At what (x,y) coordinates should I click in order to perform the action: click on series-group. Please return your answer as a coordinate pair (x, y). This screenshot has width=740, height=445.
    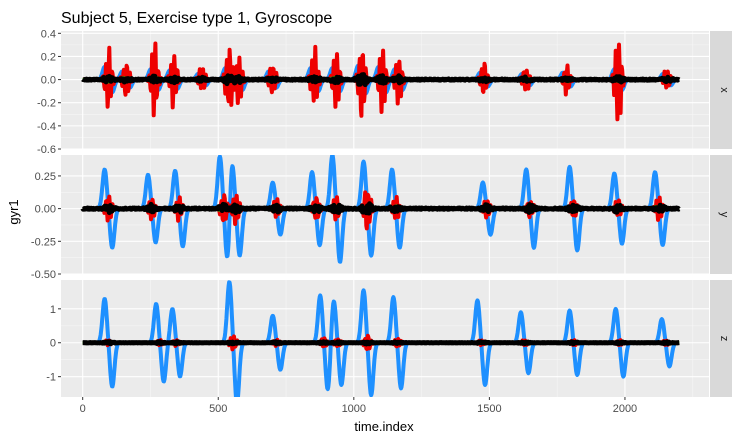
    Looking at the image, I should click on (381, 81).